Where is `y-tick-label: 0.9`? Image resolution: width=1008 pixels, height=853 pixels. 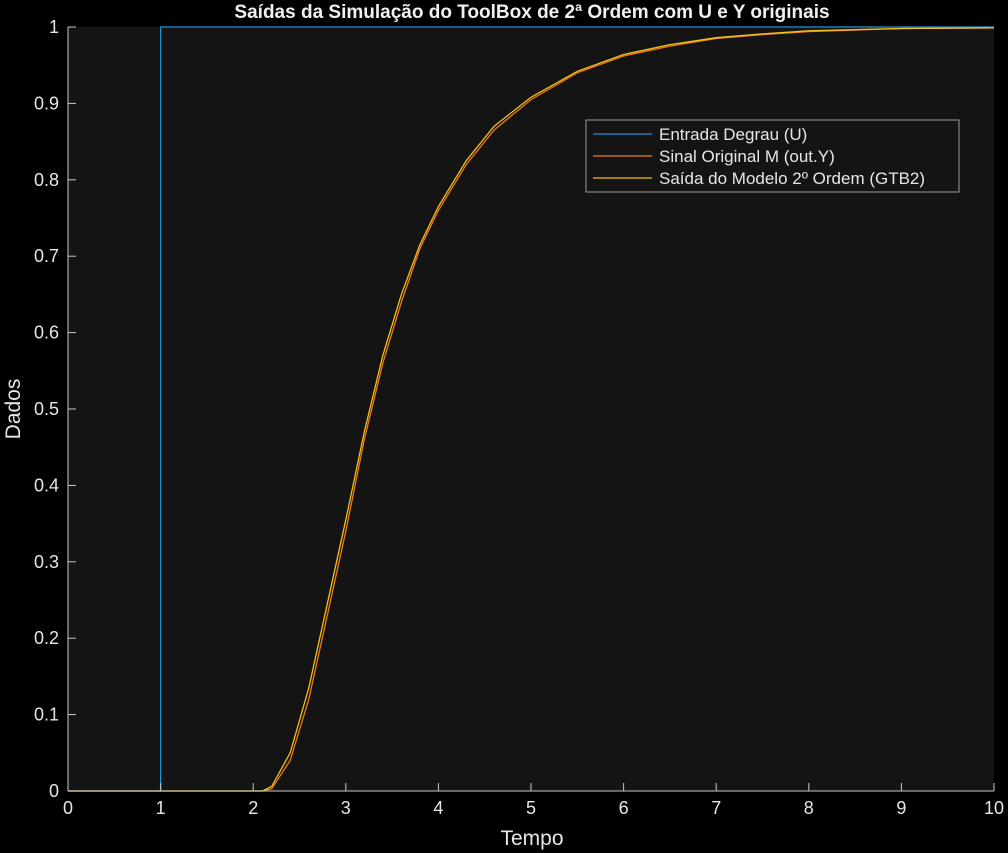
y-tick-label: 0.9 is located at coordinates (46, 103).